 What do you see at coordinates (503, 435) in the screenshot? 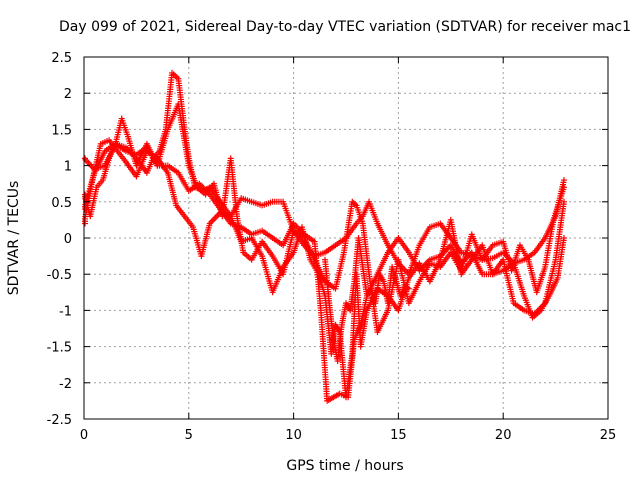
I see `x-tick-label: 20` at bounding box center [503, 435].